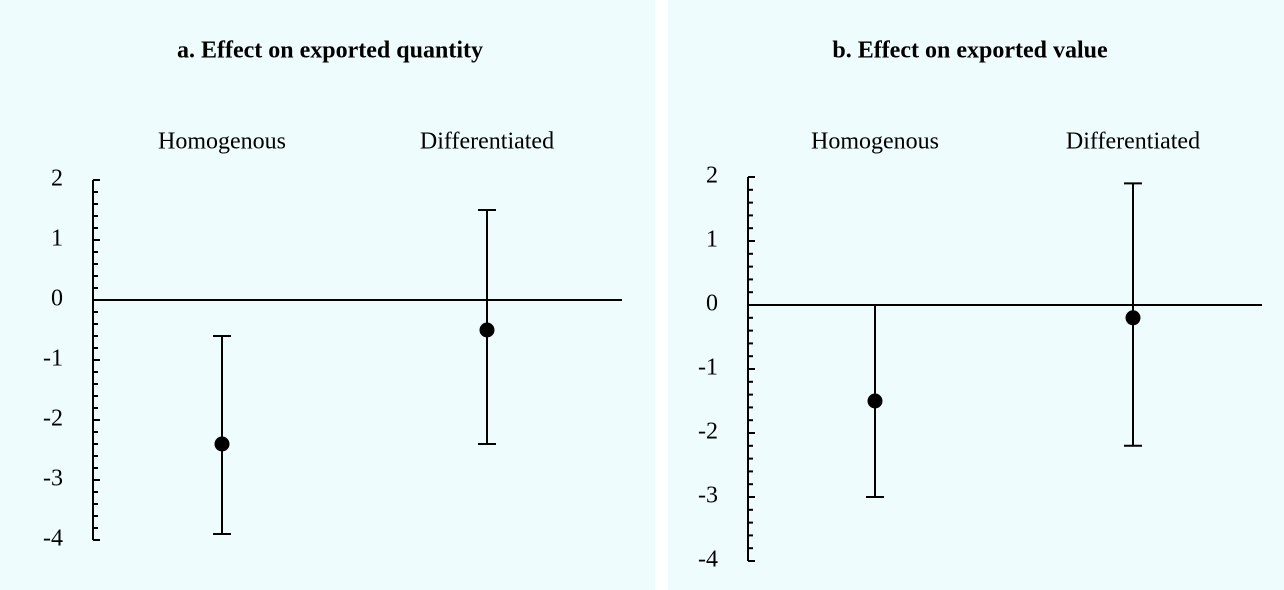  What do you see at coordinates (330, 51) in the screenshot?
I see `chart-title: a. Effect on exported quantity` at bounding box center [330, 51].